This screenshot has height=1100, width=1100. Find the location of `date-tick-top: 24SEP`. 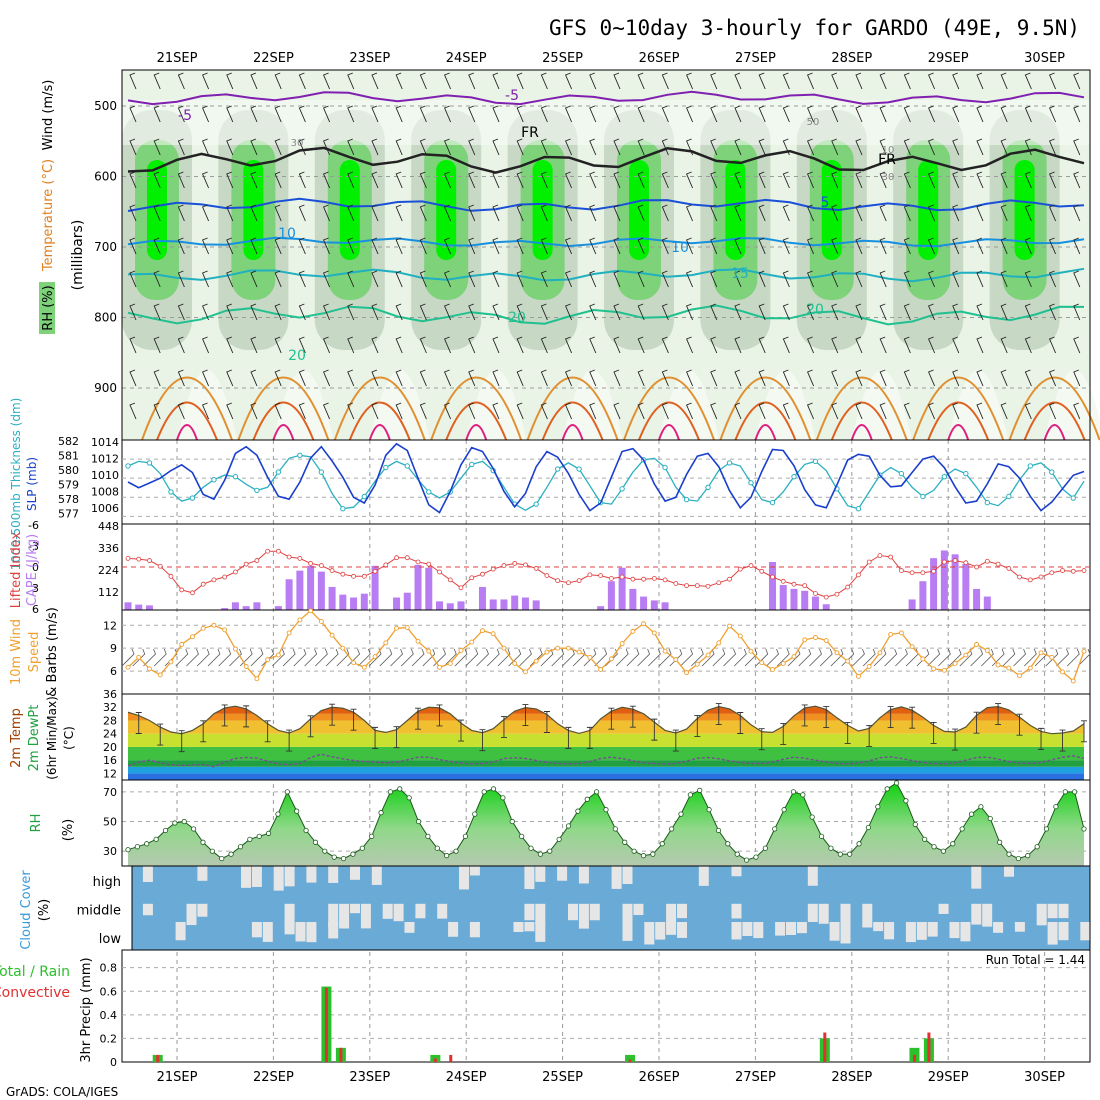

date-tick-top: 24SEP is located at coordinates (466, 58).